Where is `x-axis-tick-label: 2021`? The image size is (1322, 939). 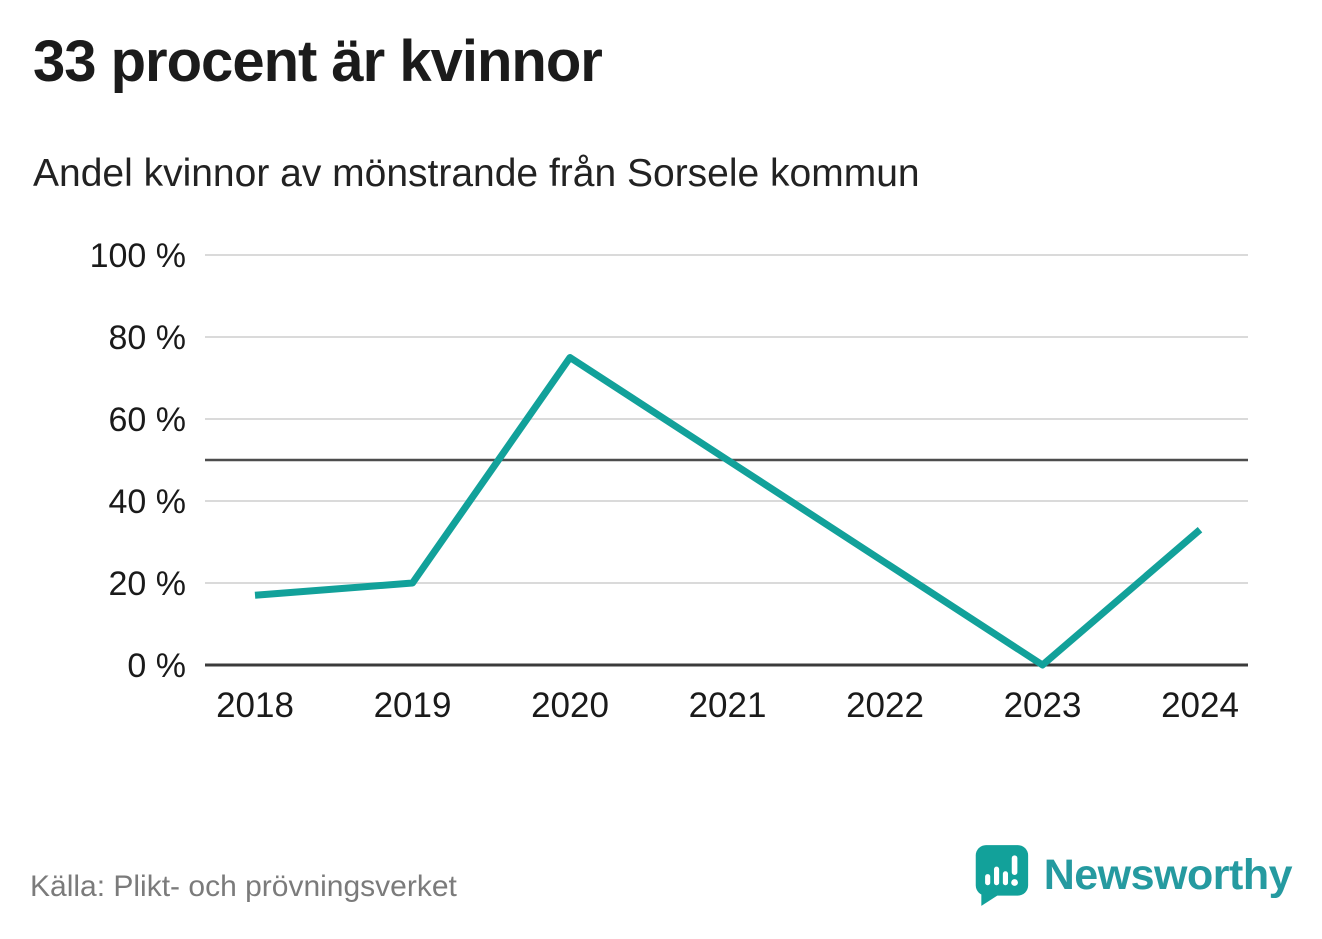
x-axis-tick-label: 2021 is located at coordinates (728, 705).